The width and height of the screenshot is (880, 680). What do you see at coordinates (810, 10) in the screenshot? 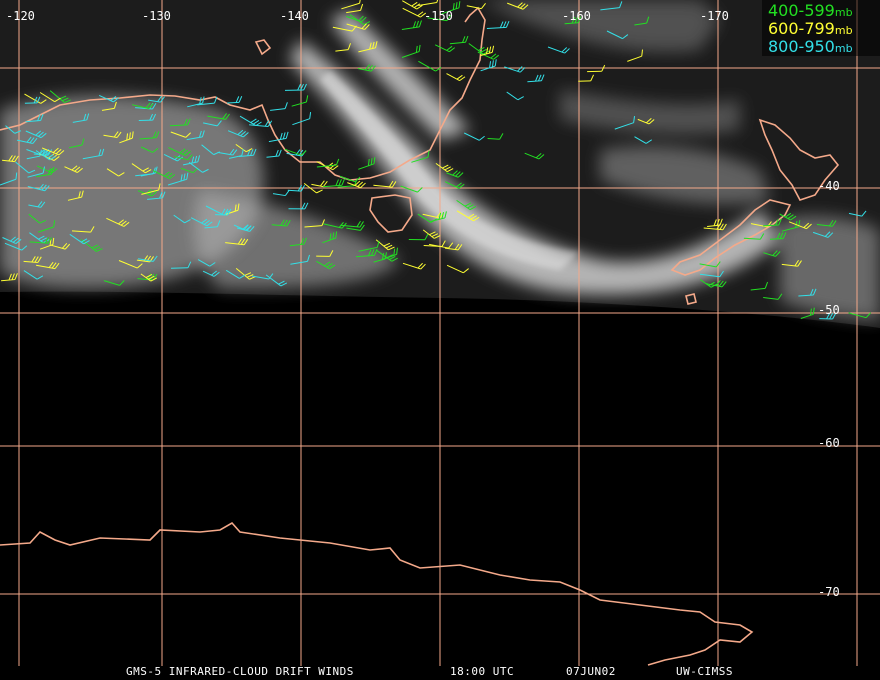
I see `legend-item-400-599: 400-599mb` at bounding box center [810, 10].